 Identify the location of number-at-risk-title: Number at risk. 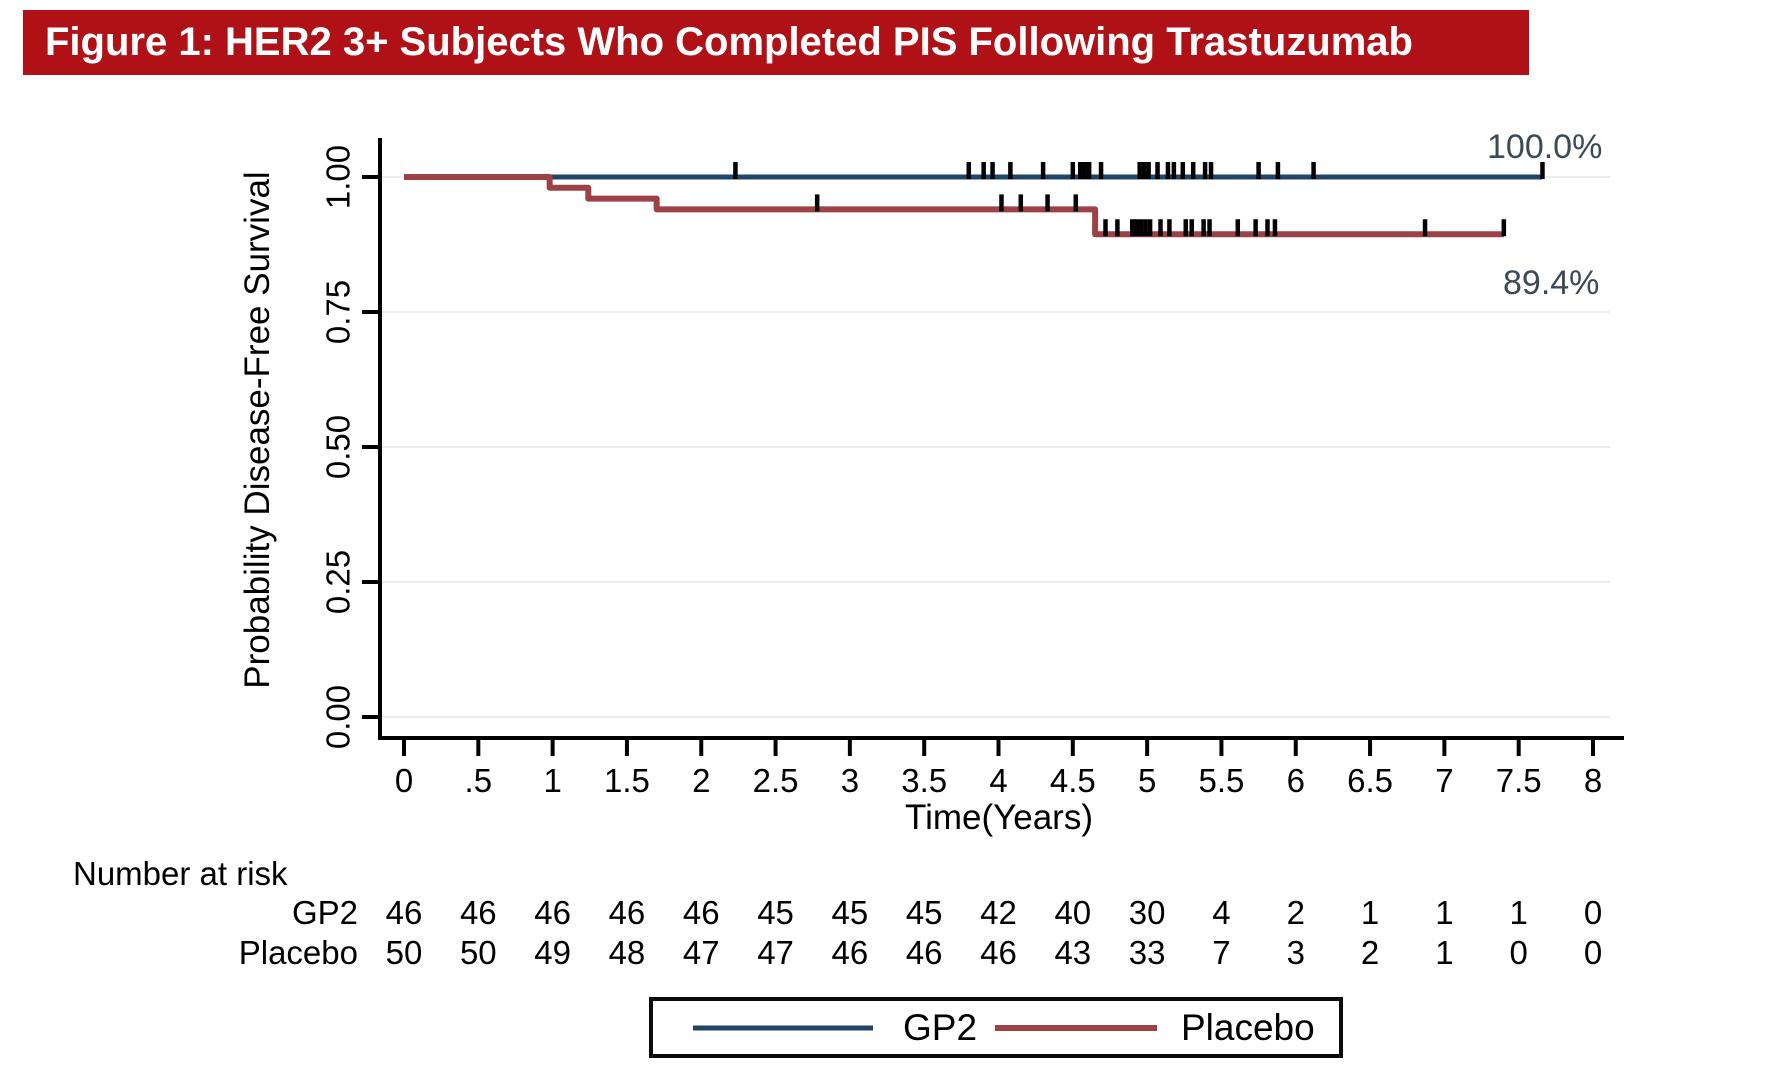
(180, 873).